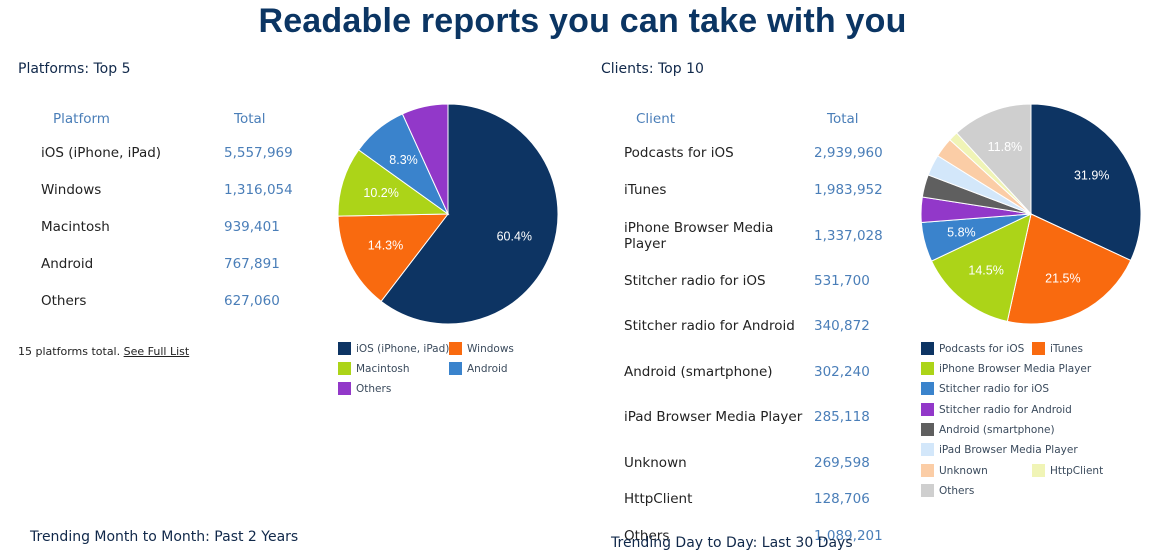 The image size is (1165, 557). Describe the element at coordinates (775, 371) in the screenshot. I see `table-row: Android (smartphone) 302,240` at that location.